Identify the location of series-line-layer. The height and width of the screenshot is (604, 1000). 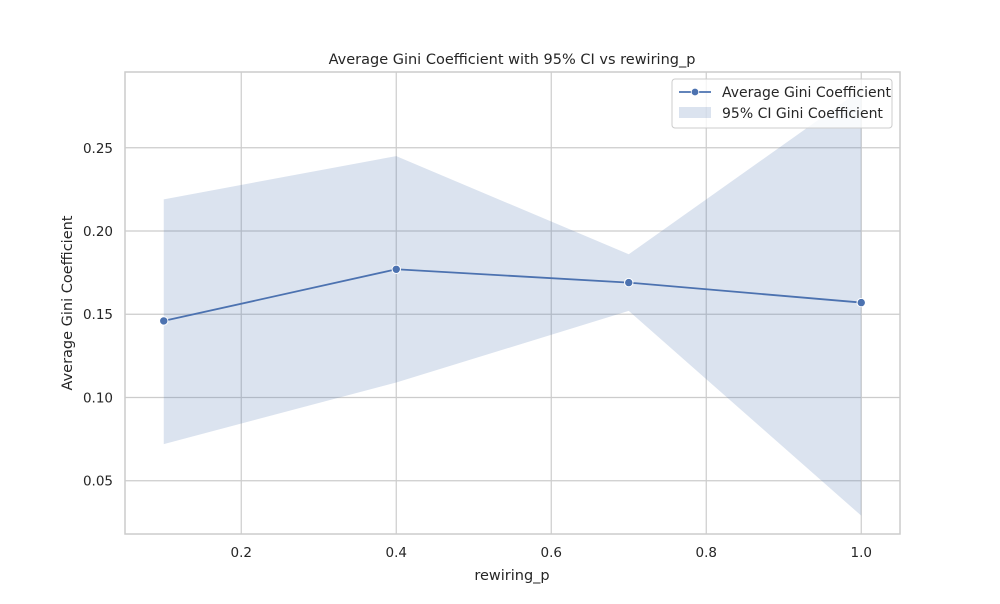
(512, 295).